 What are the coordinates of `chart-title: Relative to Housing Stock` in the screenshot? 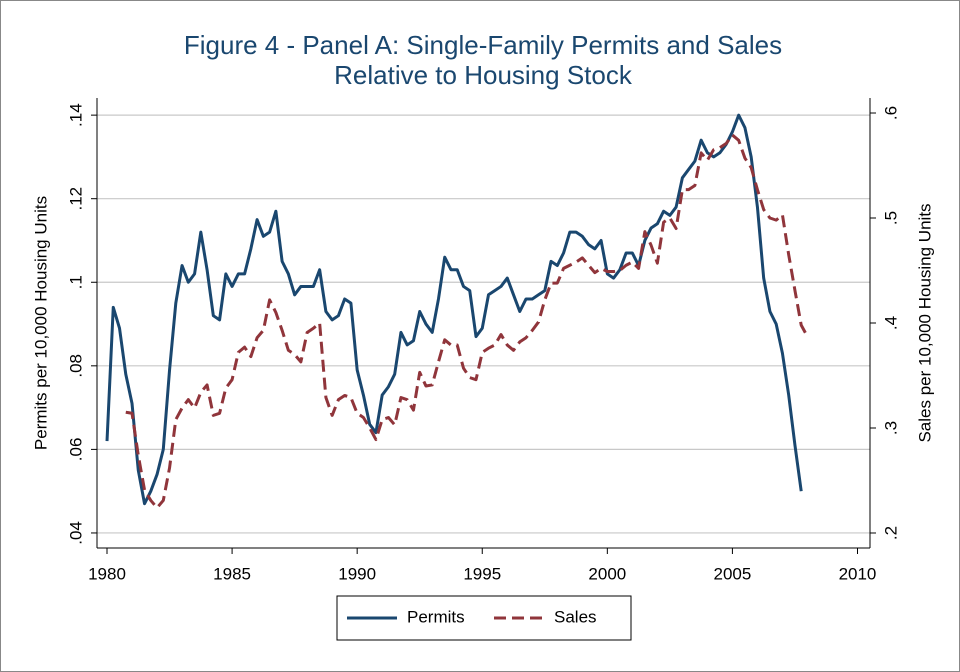 It's located at (483, 75).